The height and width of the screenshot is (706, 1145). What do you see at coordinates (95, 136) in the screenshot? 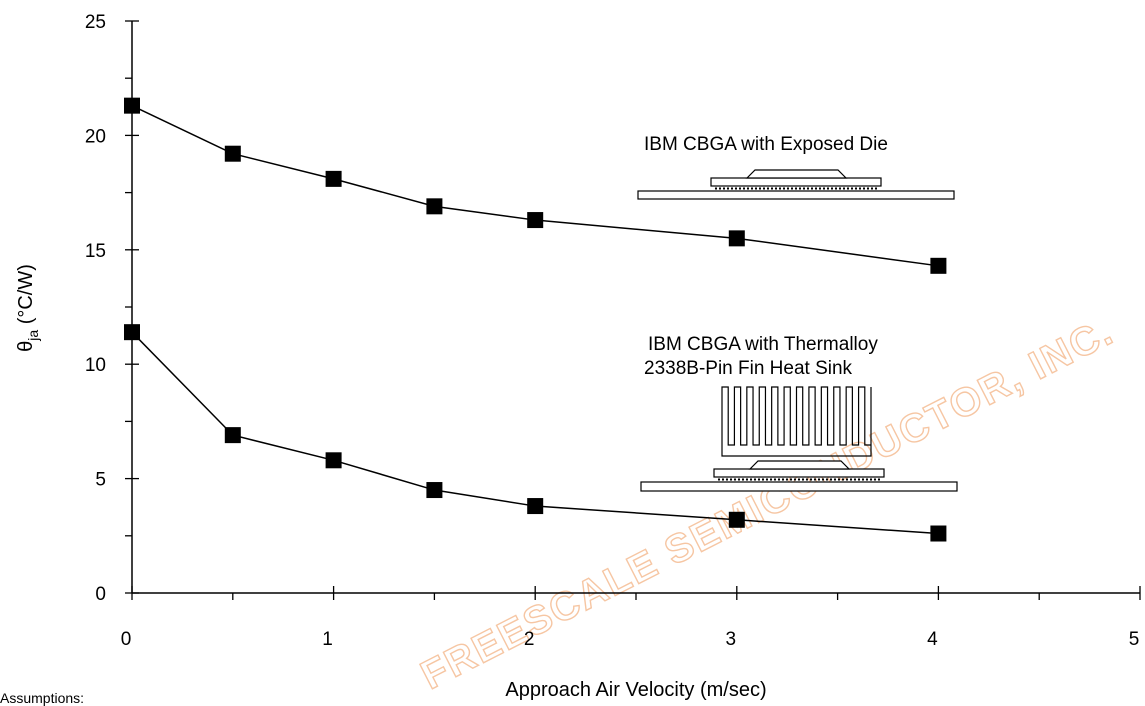
I see `y-tick-label: 20` at bounding box center [95, 136].